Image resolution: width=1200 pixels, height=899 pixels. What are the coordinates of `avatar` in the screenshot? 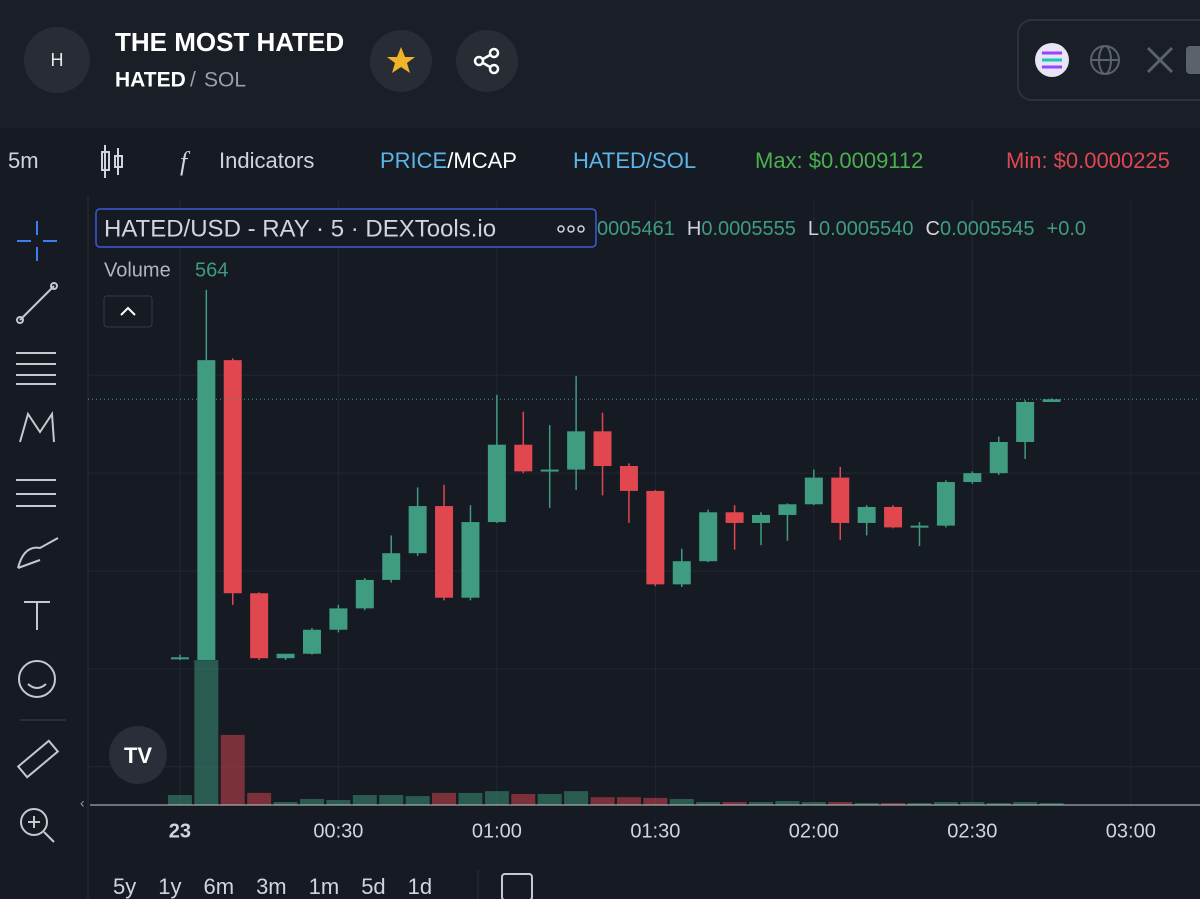 It's located at (57, 60).